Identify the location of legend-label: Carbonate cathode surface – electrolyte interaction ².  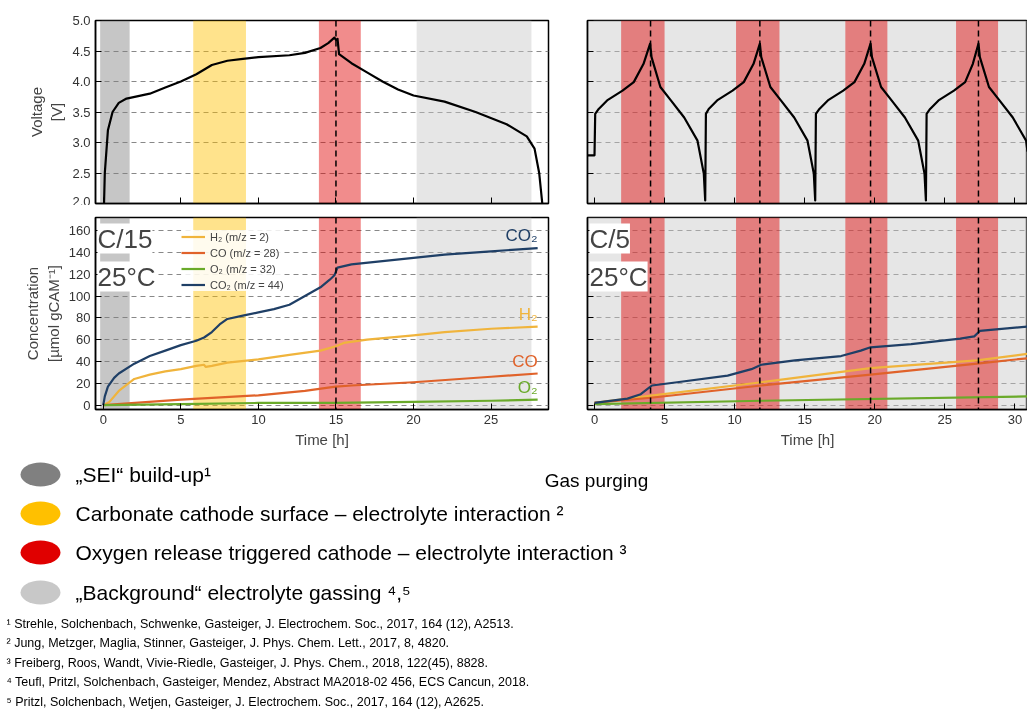
(319, 513).